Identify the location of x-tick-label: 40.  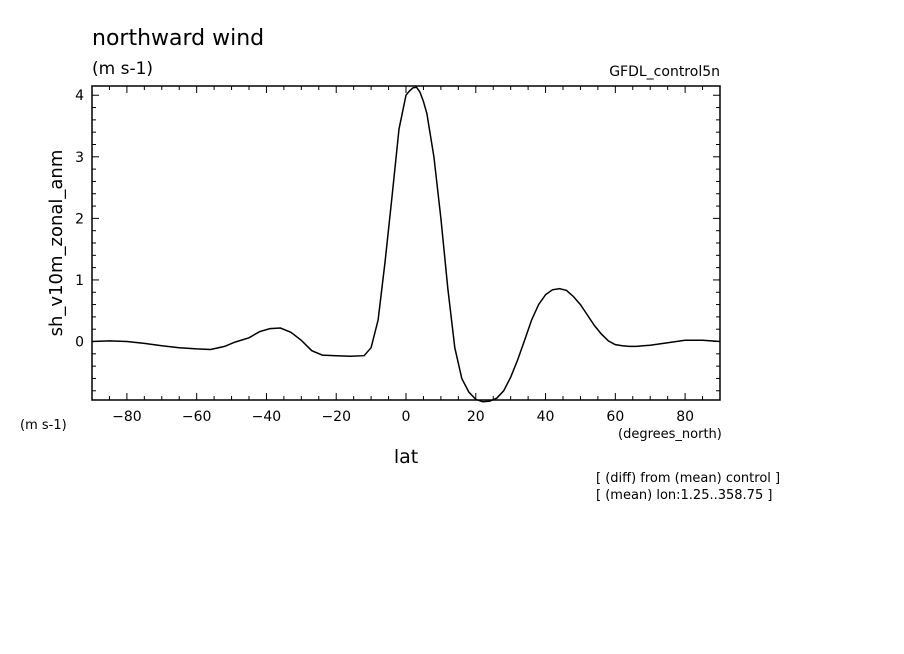
(546, 417).